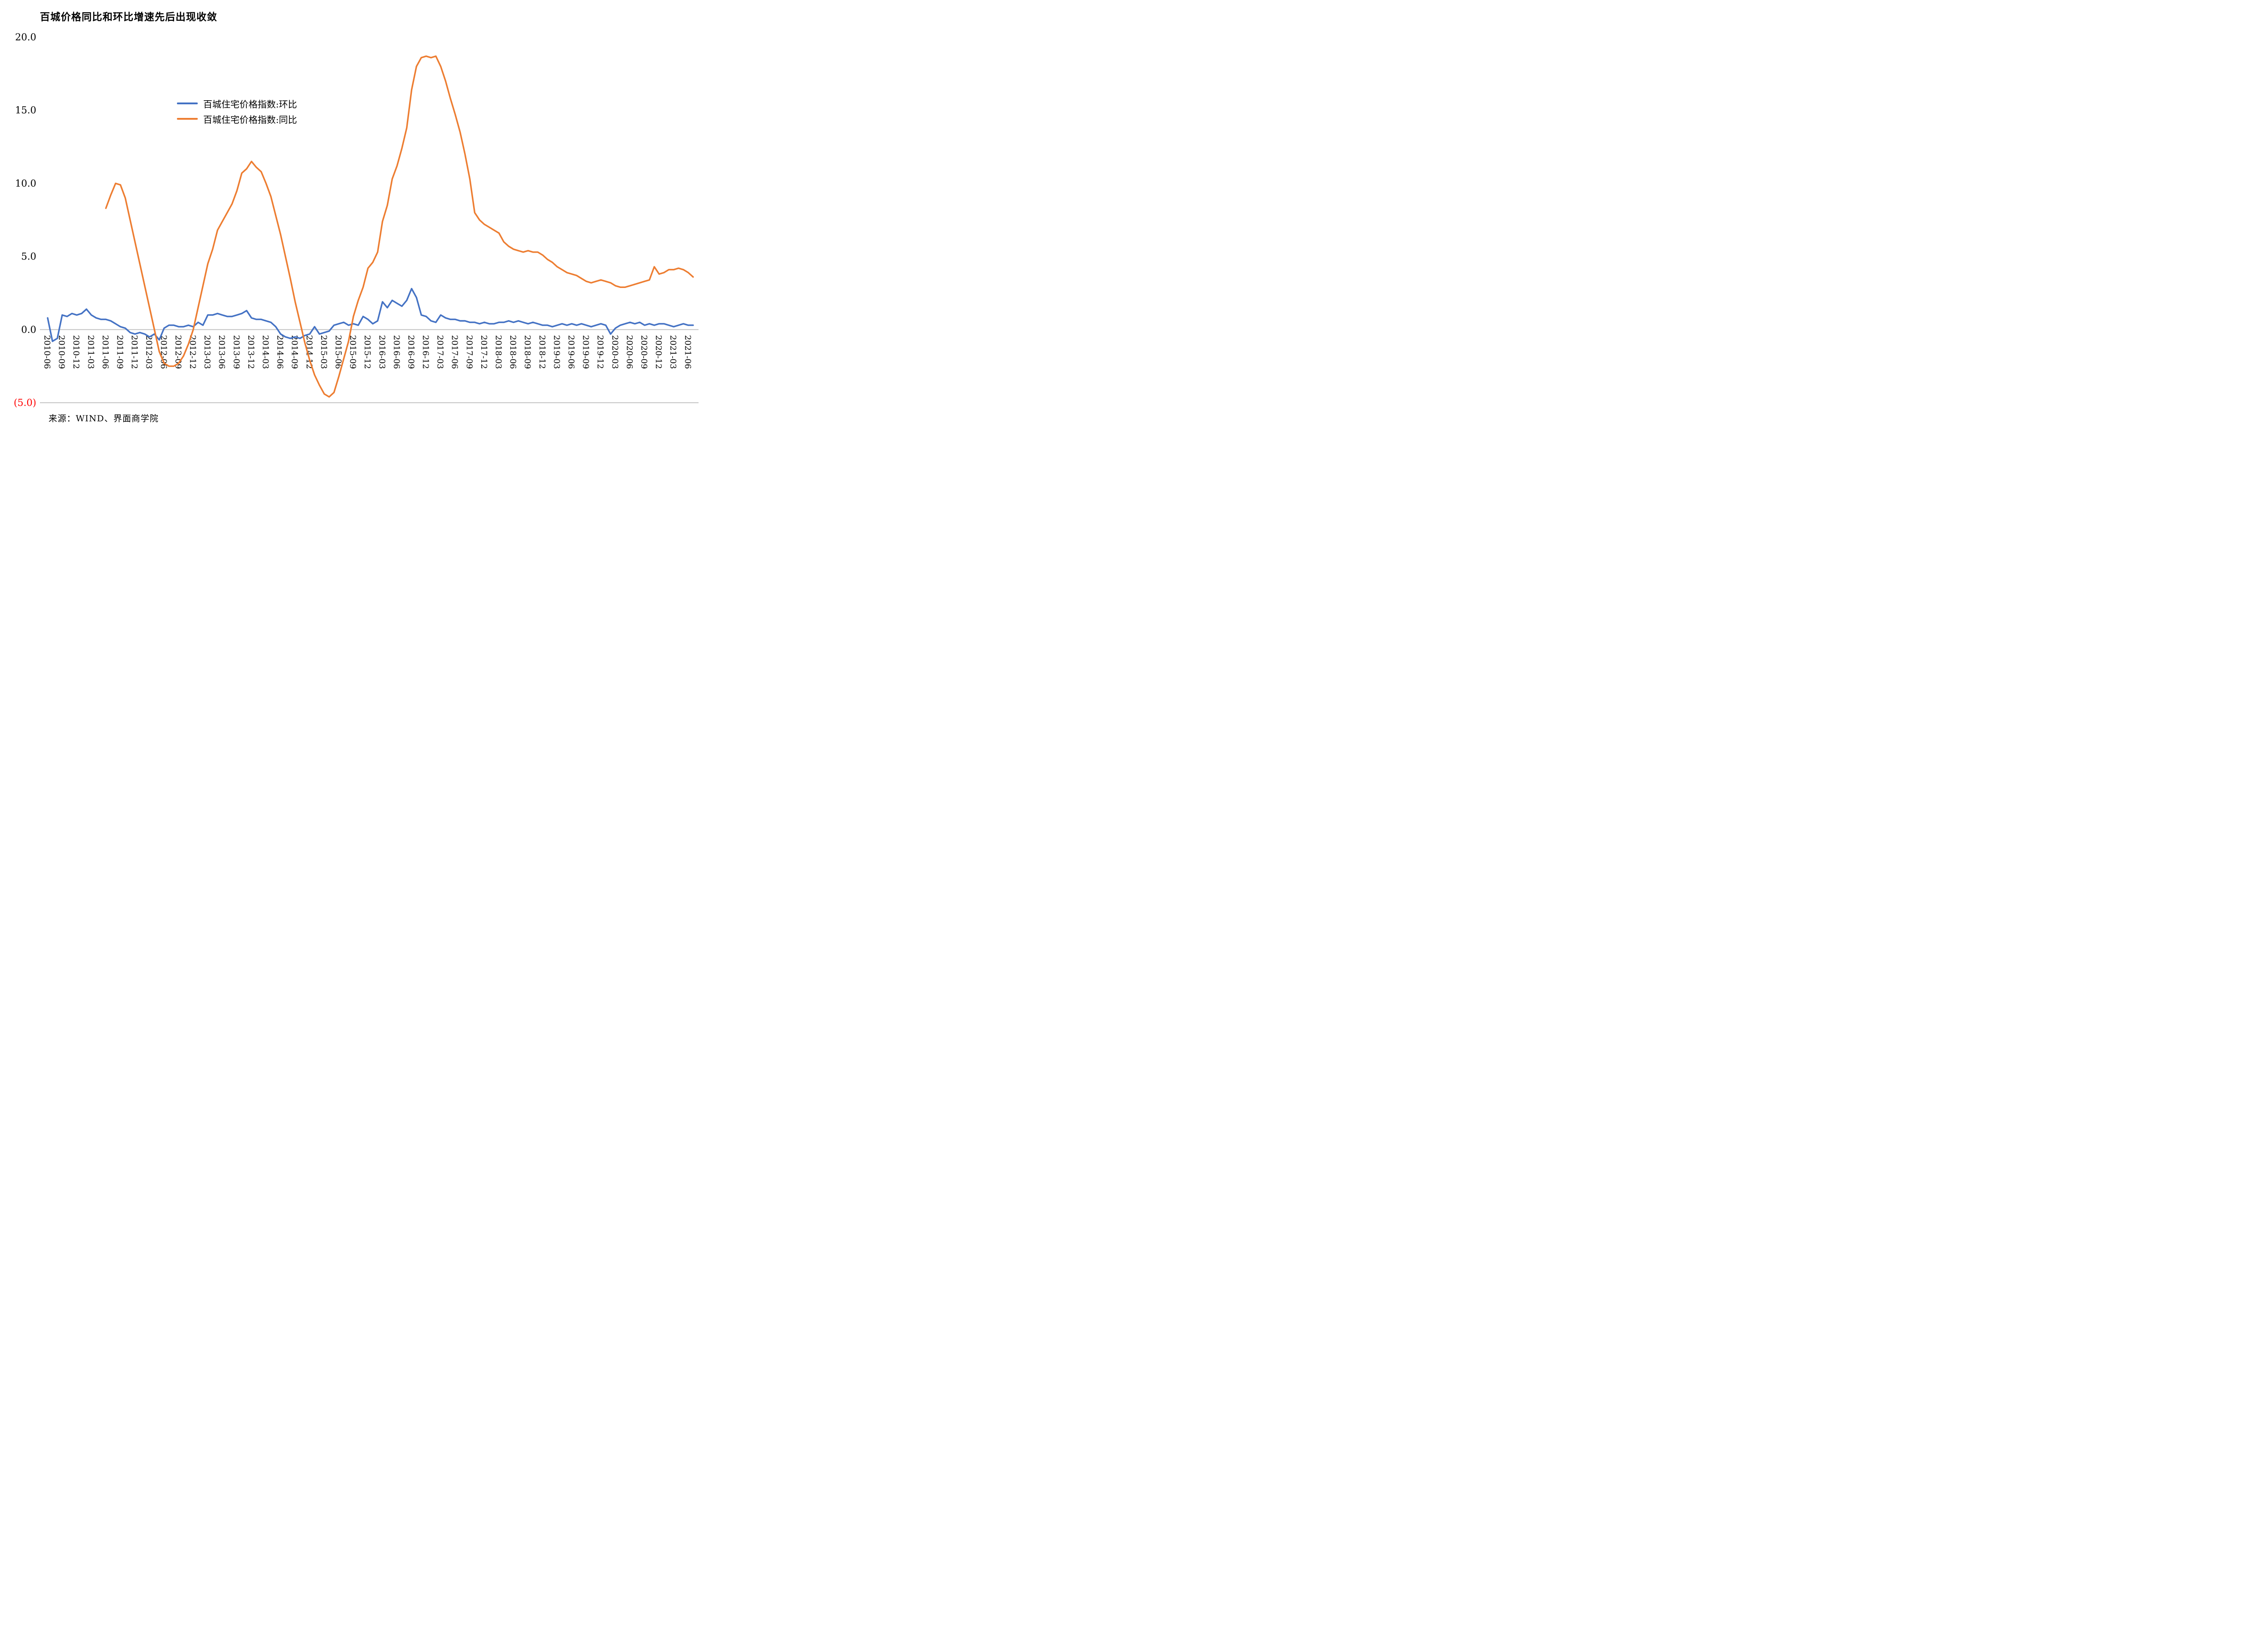 This screenshot has width=2268, height=1644. Describe the element at coordinates (104, 419) in the screenshot. I see `source-note: 来源：WIND、界面商学院` at that location.